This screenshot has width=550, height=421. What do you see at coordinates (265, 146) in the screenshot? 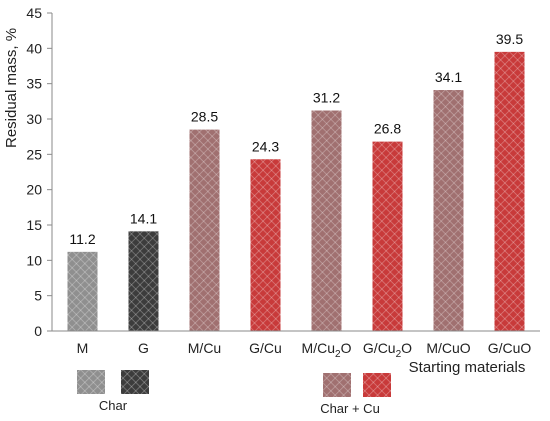
I see `data-label: 24.3` at bounding box center [265, 146].